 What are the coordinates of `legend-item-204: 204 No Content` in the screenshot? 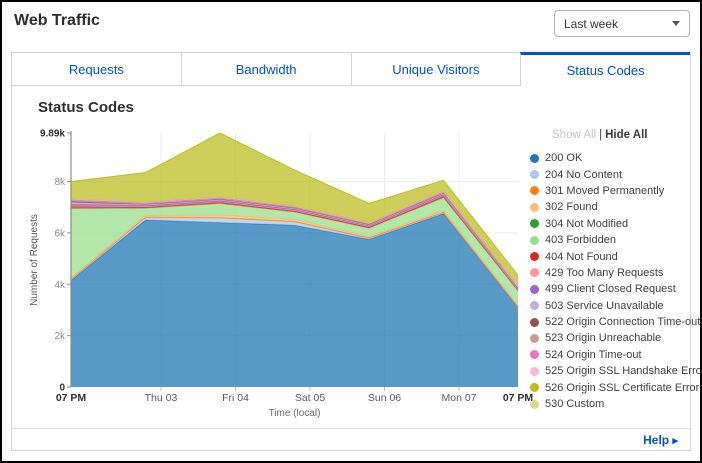 It's located at (605, 174).